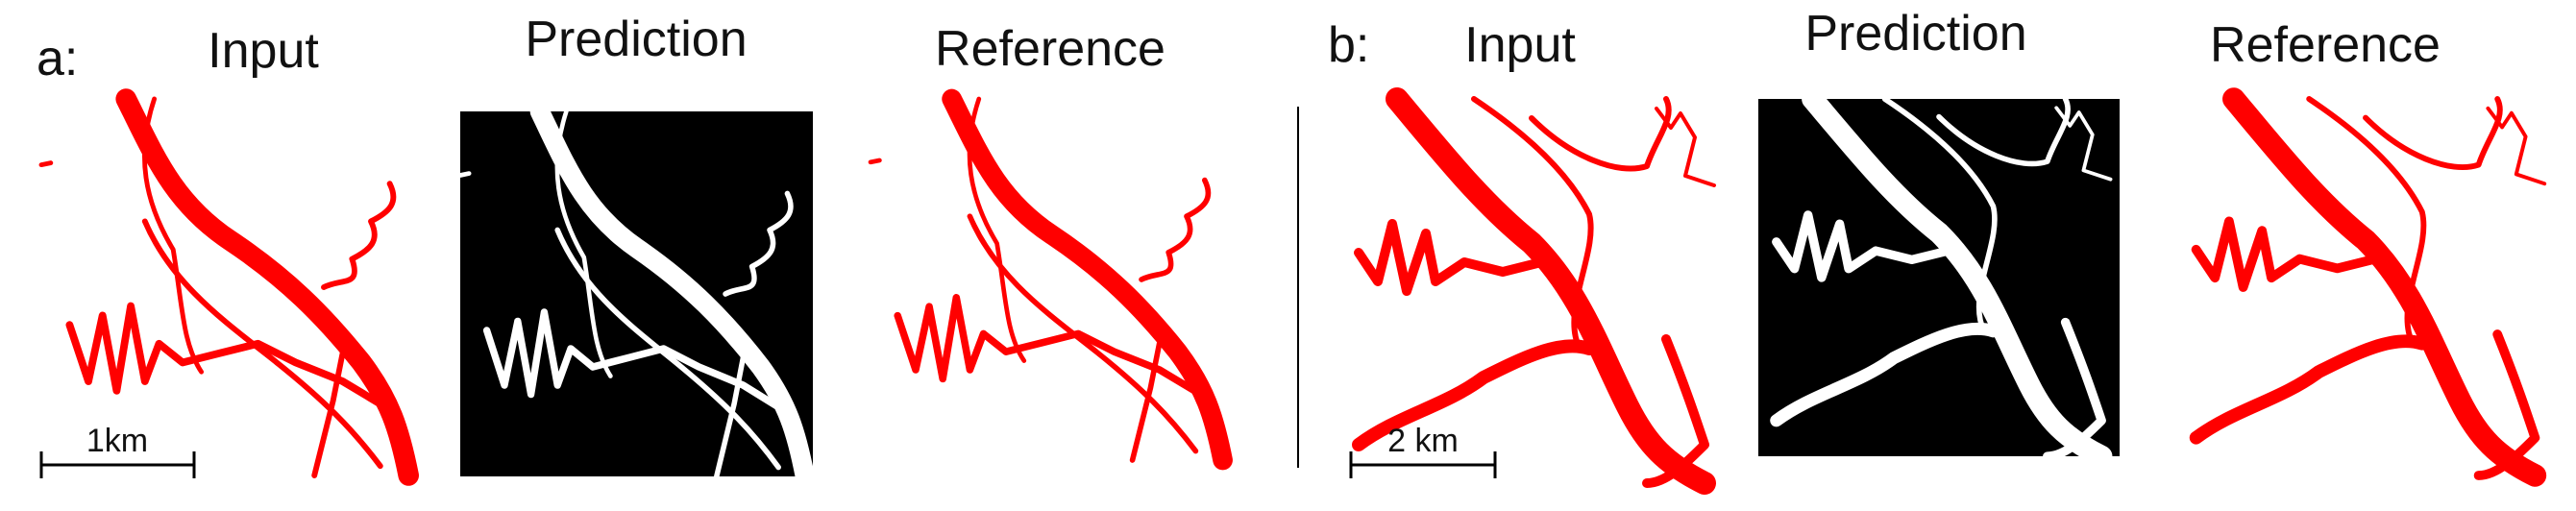  Describe the element at coordinates (768, 464) in the screenshot. I see `scale-bar` at that location.